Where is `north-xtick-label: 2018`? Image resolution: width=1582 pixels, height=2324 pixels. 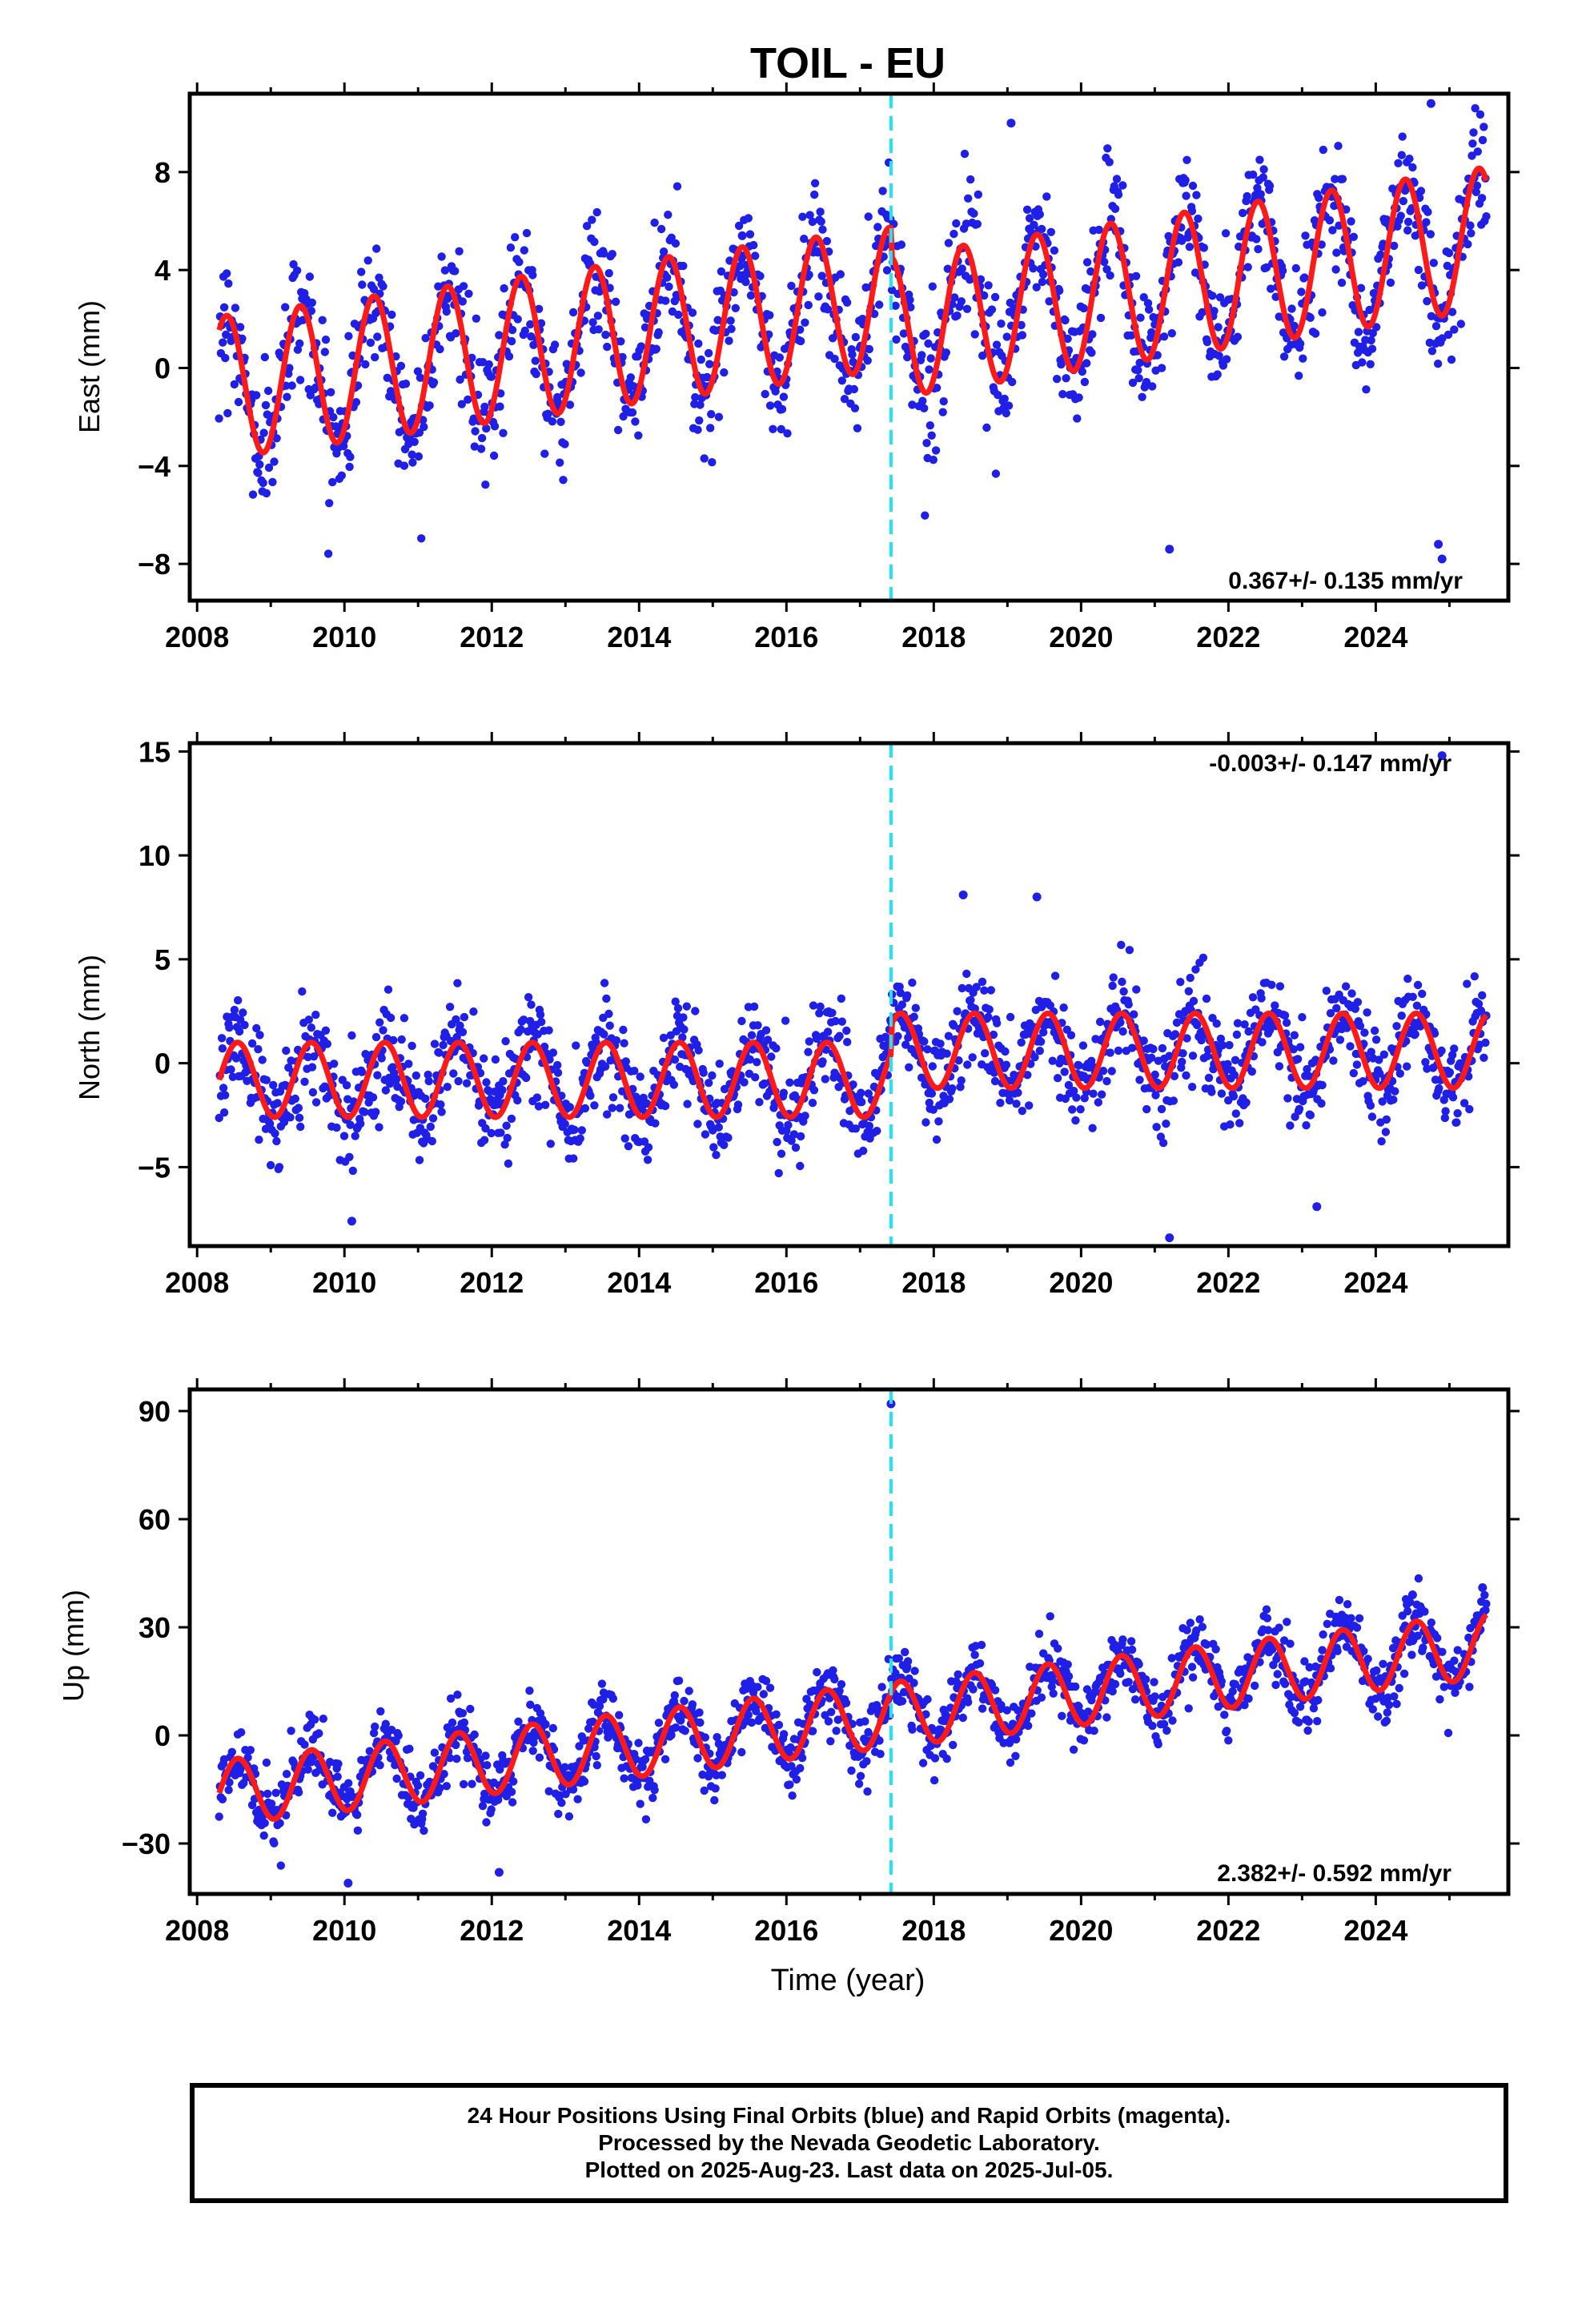 north-xtick-label: 2018 is located at coordinates (933, 1282).